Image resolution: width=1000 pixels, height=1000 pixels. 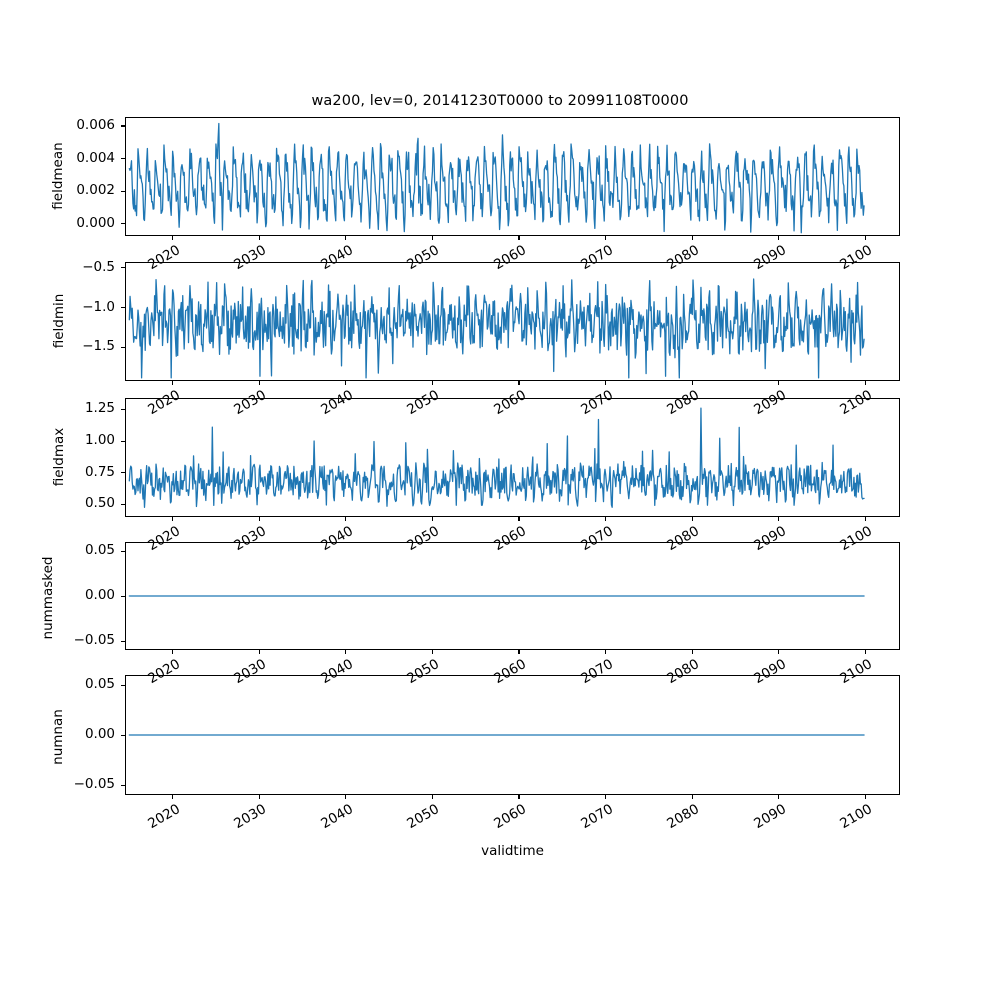 I want to click on ytick-label: −0.5, so click(x=98, y=266).